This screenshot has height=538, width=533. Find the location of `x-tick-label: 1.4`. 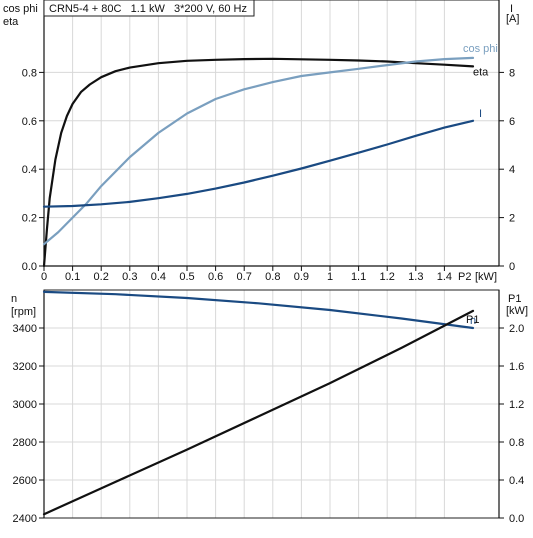

x-tick-label: 1.4 is located at coordinates (444, 277).